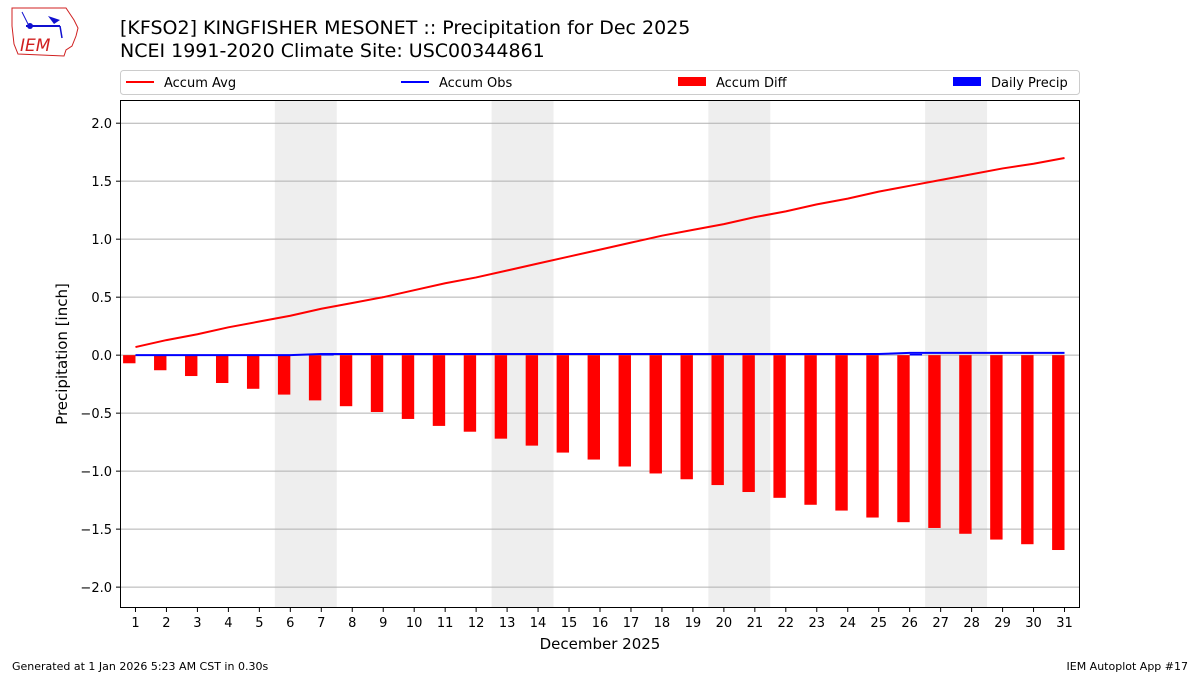 The width and height of the screenshot is (1200, 675). I want to click on x-tick-label: 18, so click(662, 623).